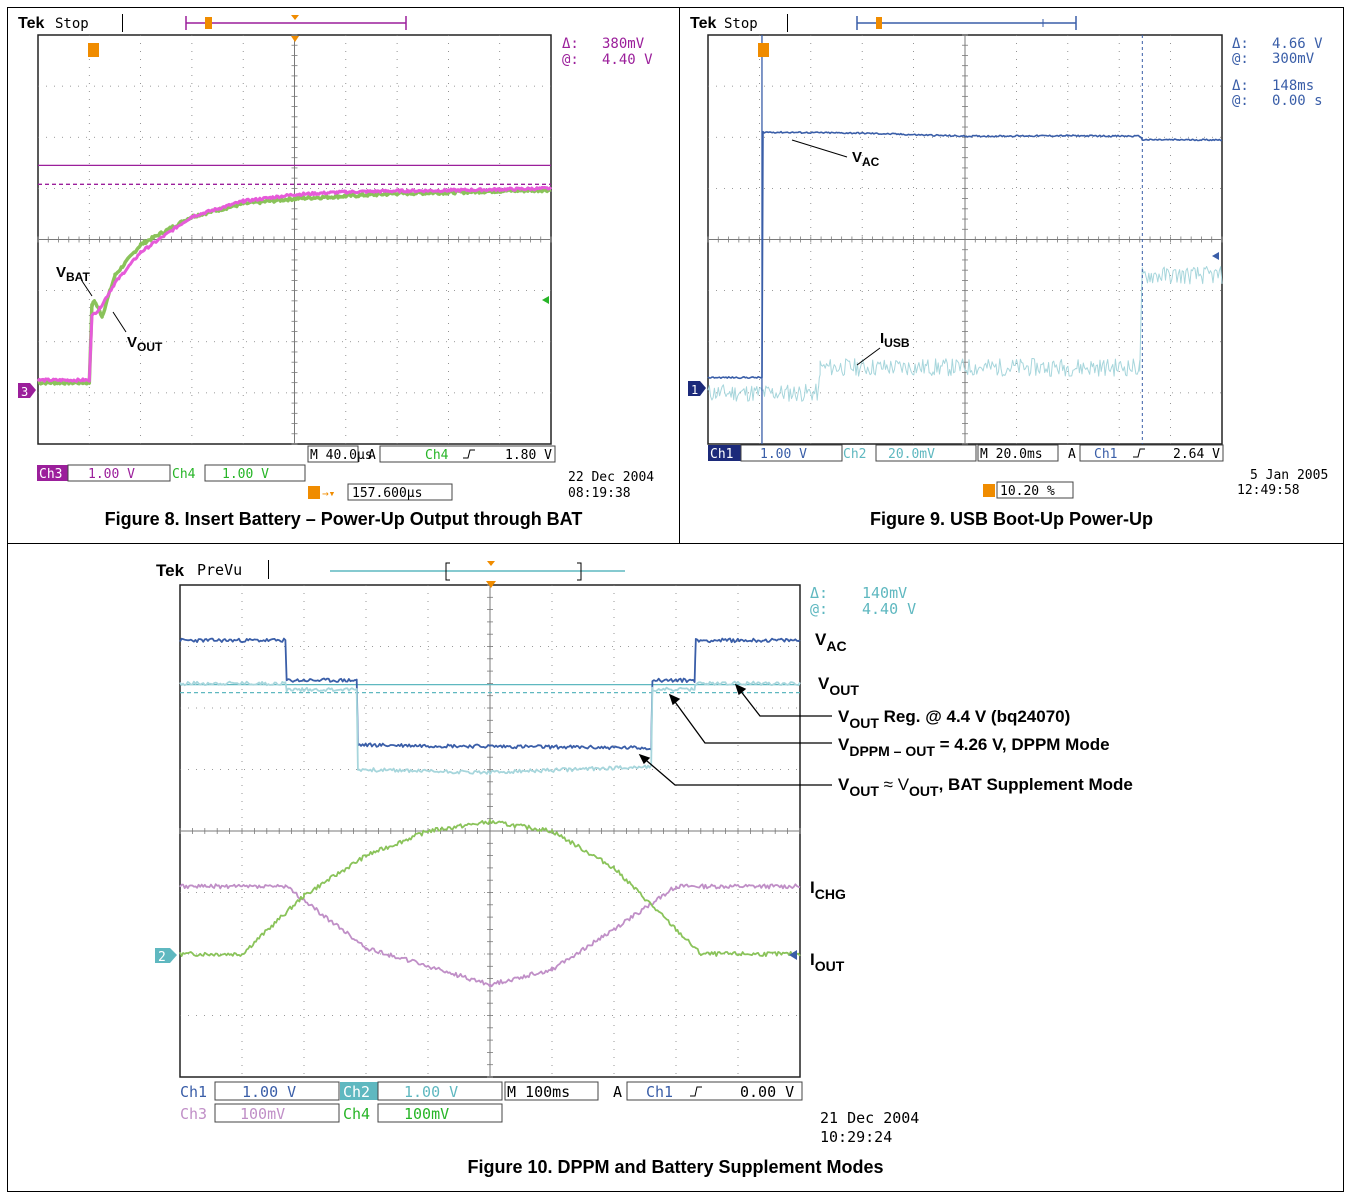  I want to click on svg-text:VOUT ≈ VOUT, BAT Supplement M: VOUT ≈ VOUT, BAT Supplement Mode, so click(985, 787).